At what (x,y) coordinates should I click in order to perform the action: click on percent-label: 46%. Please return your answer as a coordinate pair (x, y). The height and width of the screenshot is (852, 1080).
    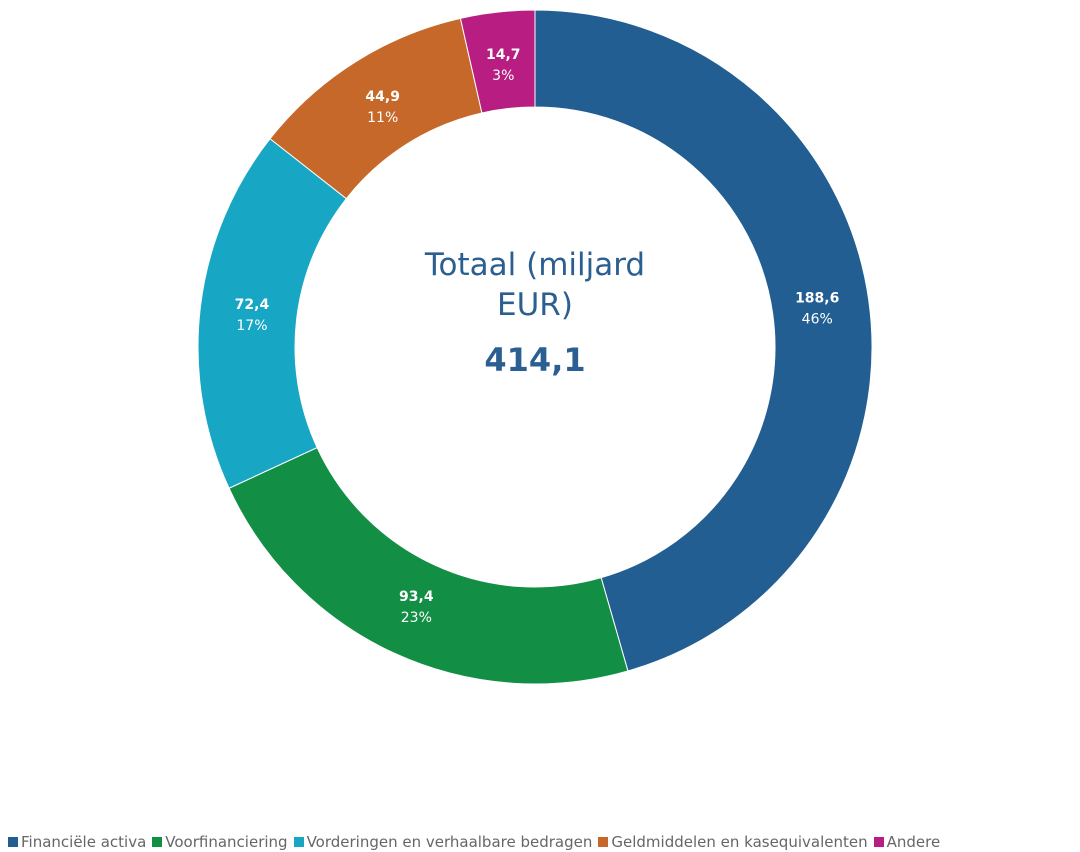
    Looking at the image, I should click on (817, 319).